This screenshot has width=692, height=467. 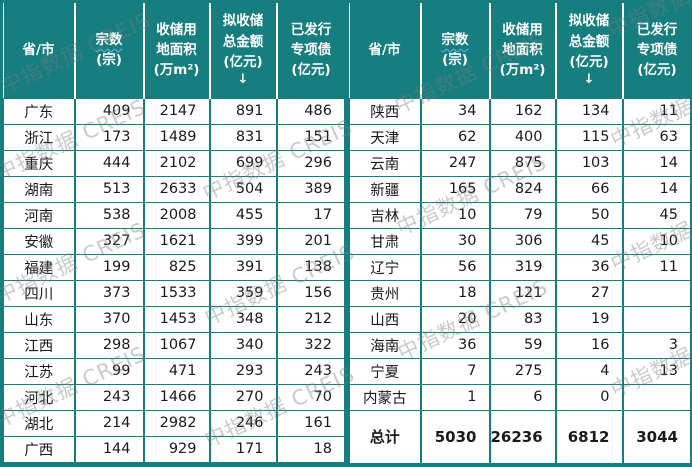 What do you see at coordinates (108, 319) in the screenshot?
I see `value-cell: 370` at bounding box center [108, 319].